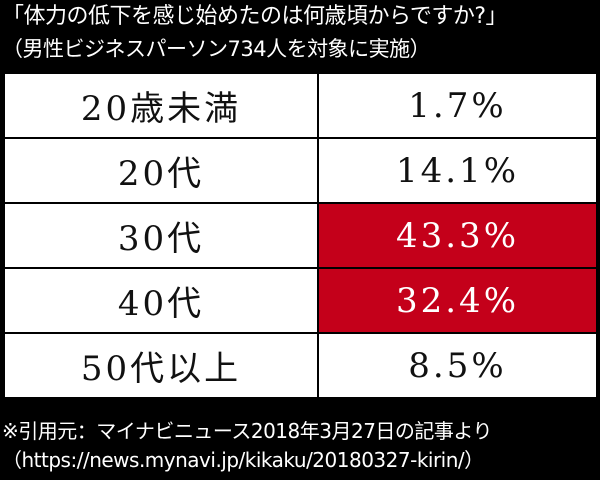 This screenshot has width=600, height=480. I want to click on percentage-cell: 43.3%, so click(457, 235).